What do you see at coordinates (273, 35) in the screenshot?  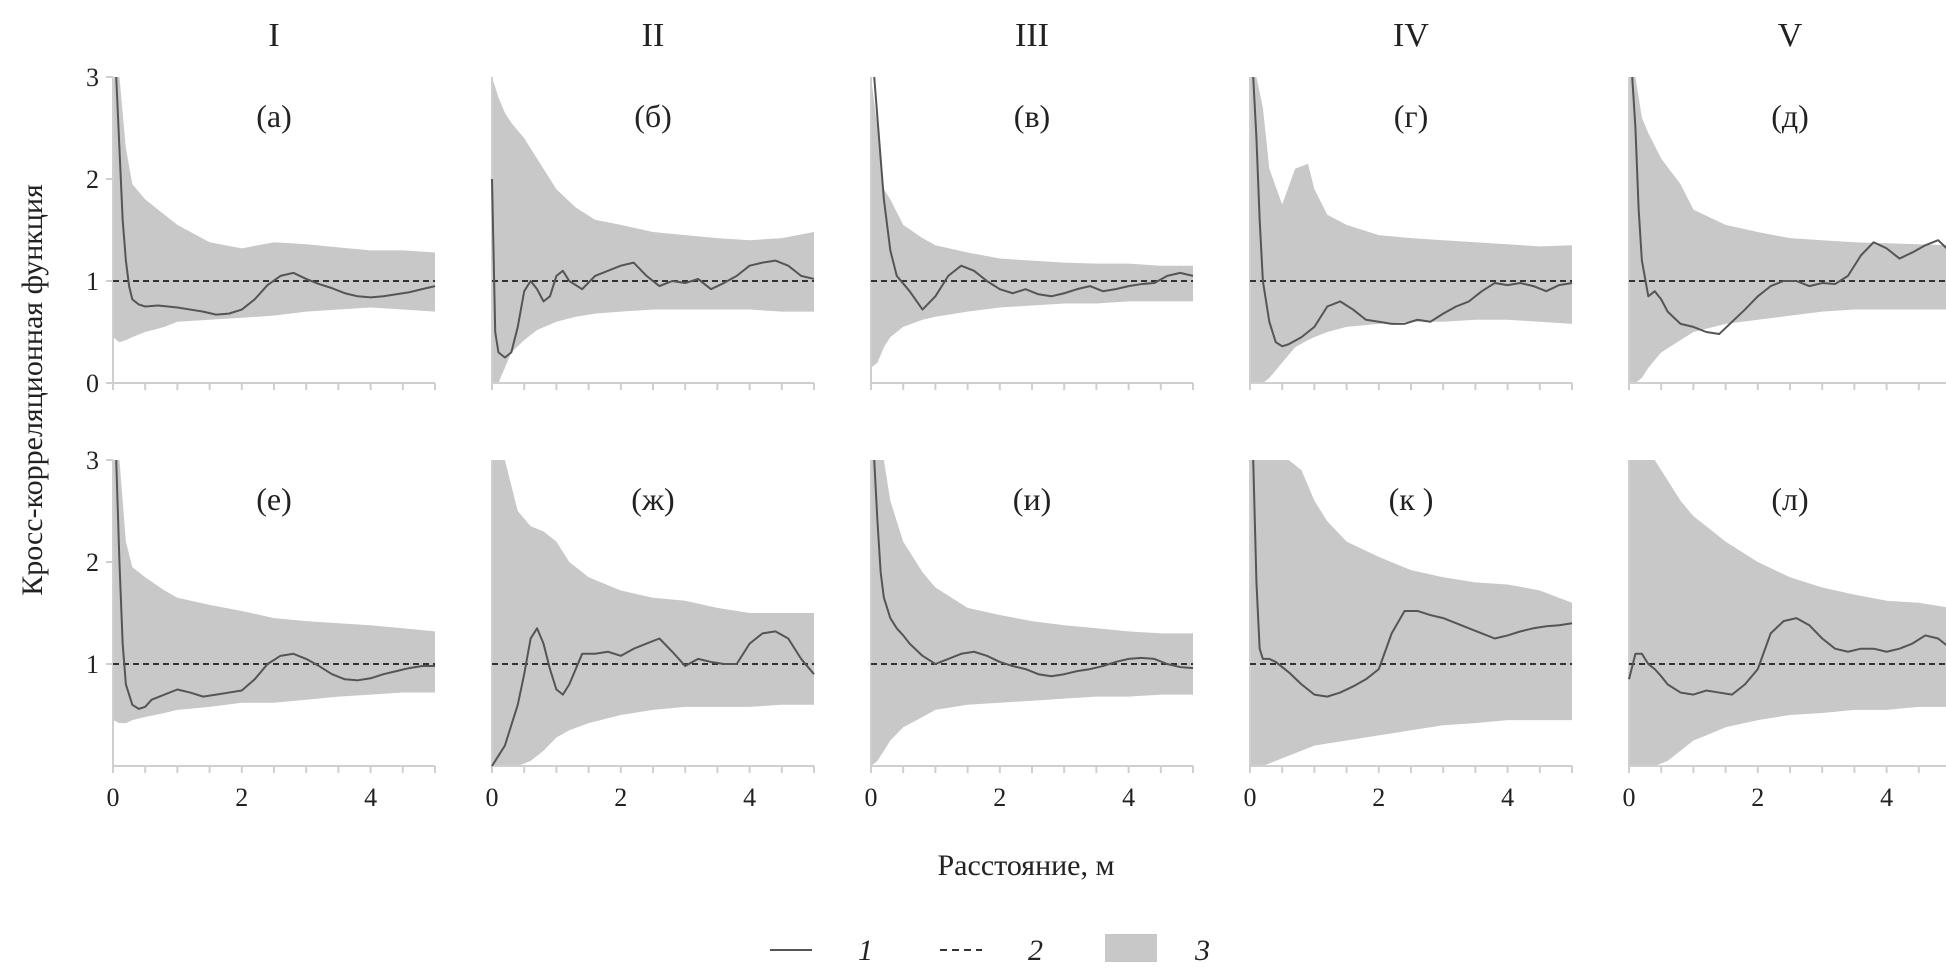 I see `column-title: I` at bounding box center [273, 35].